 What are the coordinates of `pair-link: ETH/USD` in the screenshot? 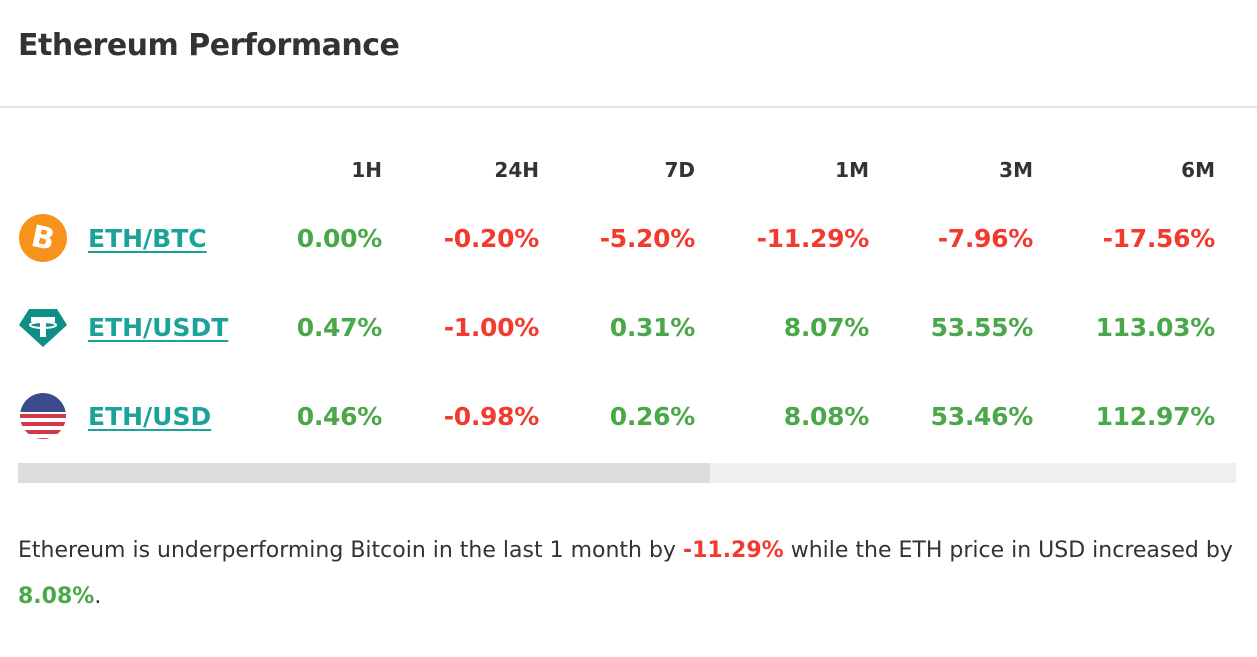 It's located at (150, 416).